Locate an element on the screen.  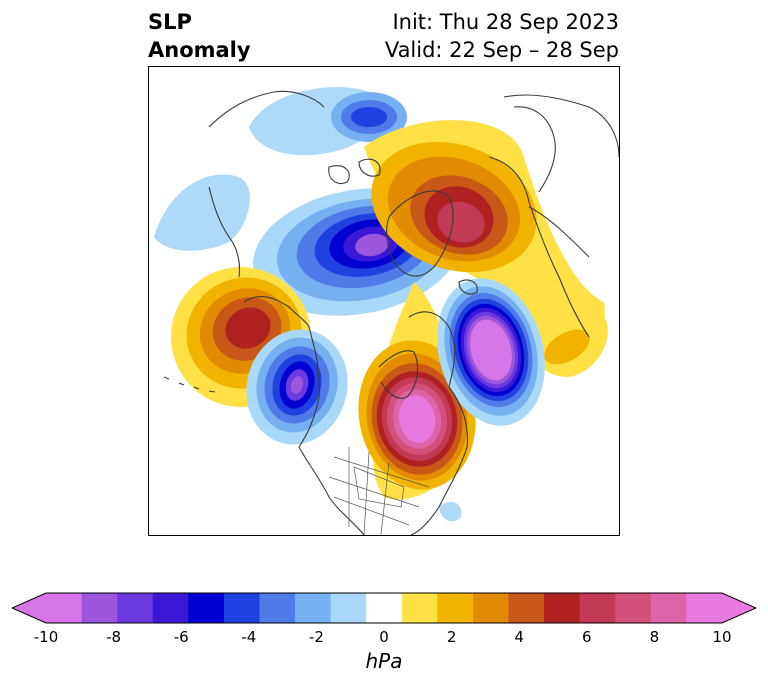
colorbar-tick-label: -8 is located at coordinates (114, 637).